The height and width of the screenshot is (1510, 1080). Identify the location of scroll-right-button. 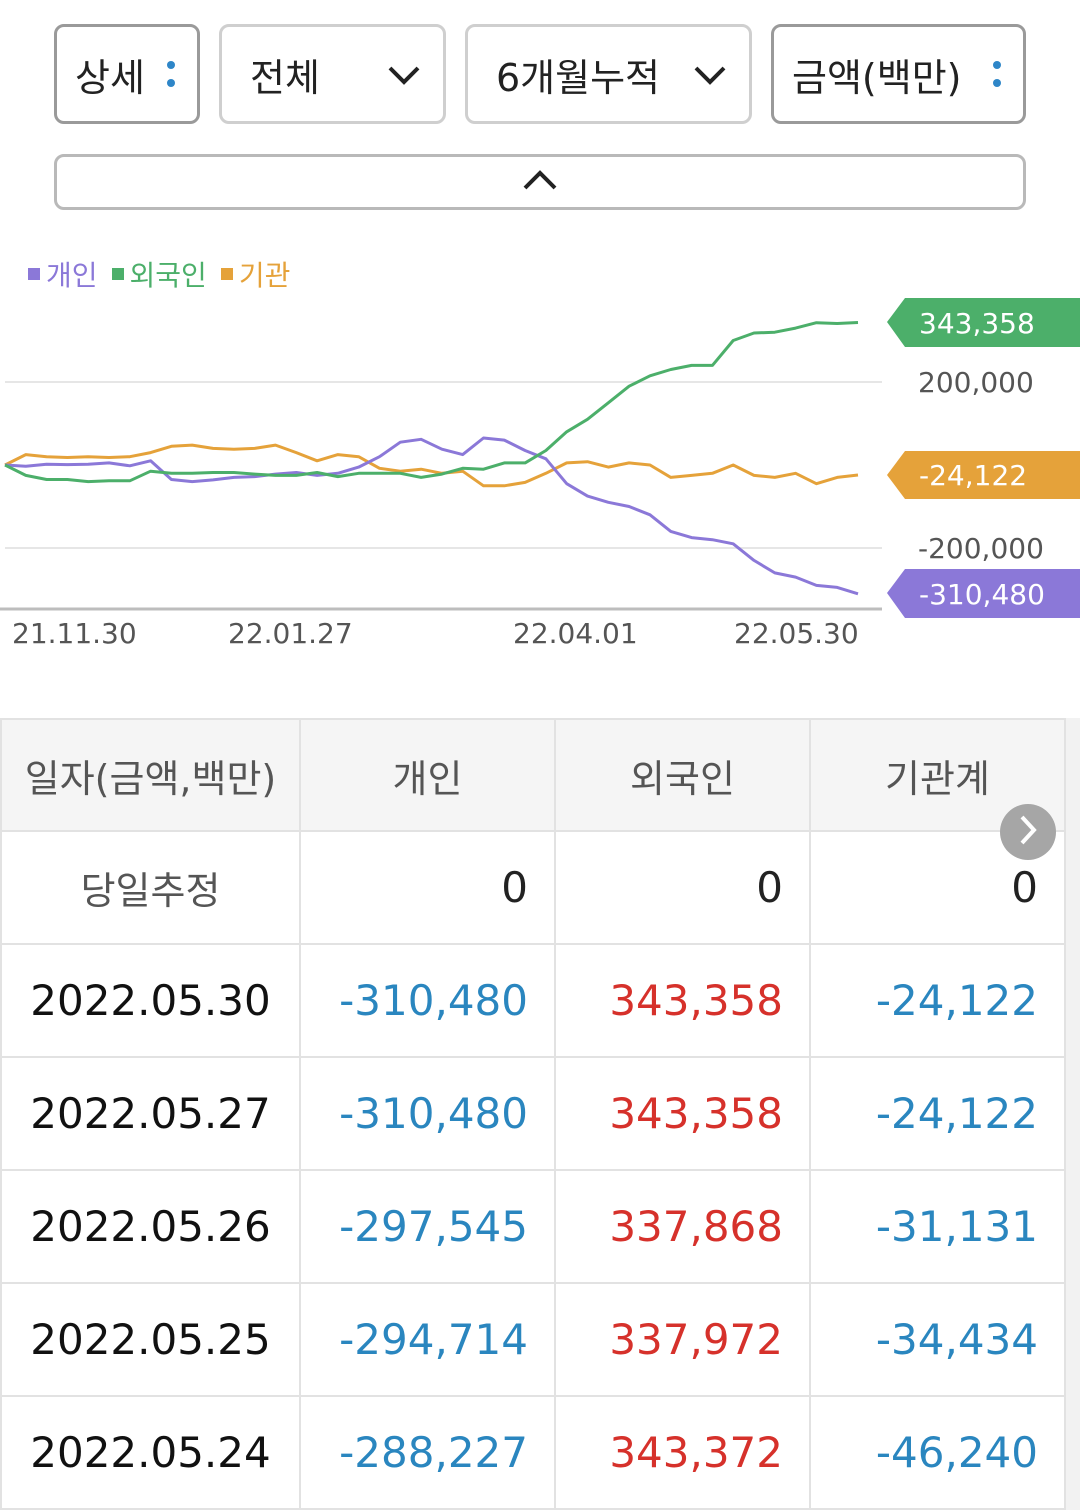
(1028, 832).